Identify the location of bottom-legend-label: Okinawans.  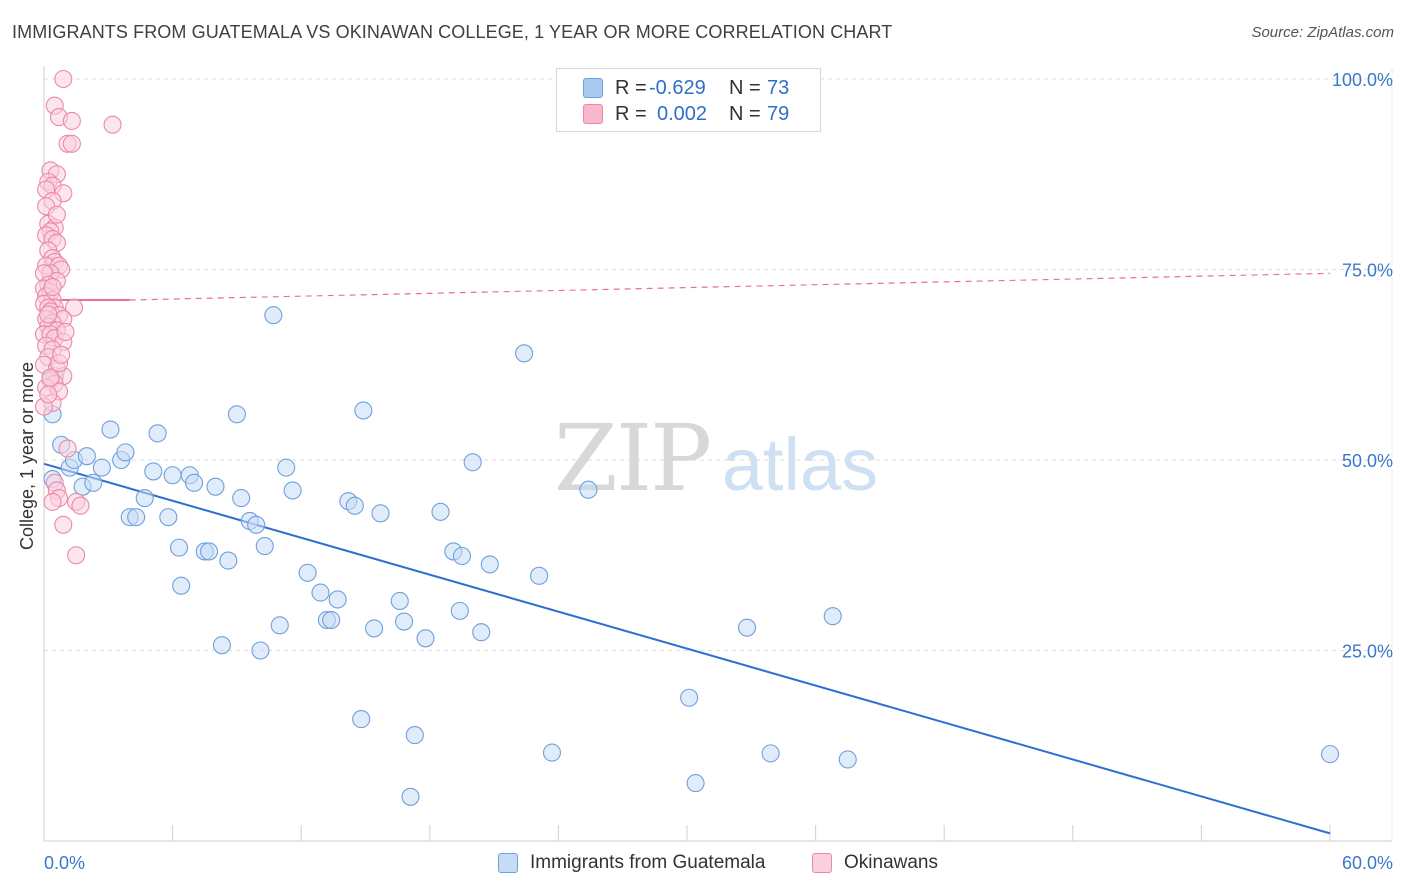
(891, 862).